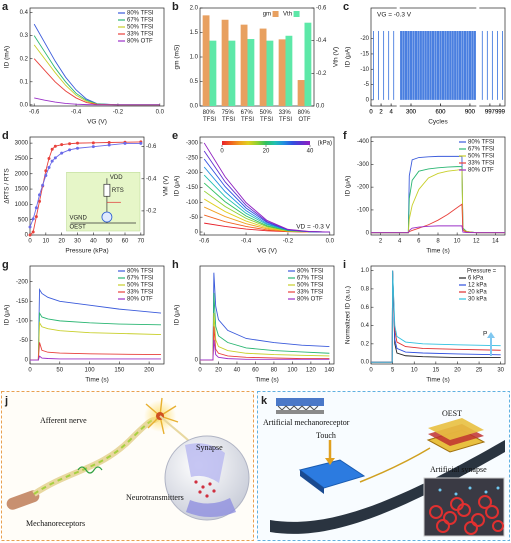  I want to click on x-tick-label: 200, so click(149, 371).